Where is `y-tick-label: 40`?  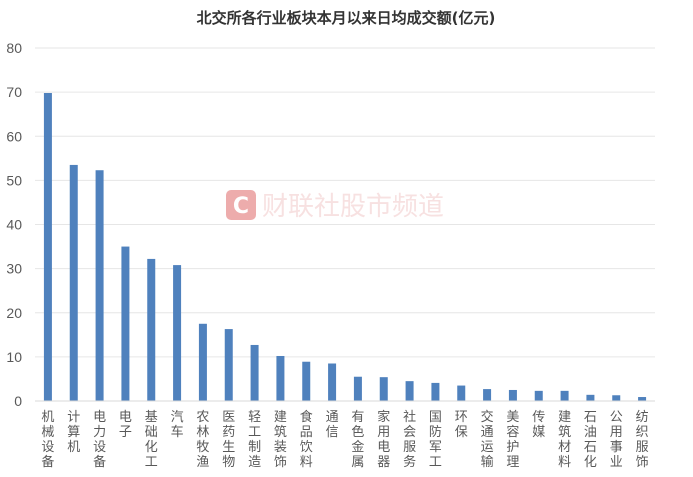
y-tick-label: 40 is located at coordinates (14, 225).